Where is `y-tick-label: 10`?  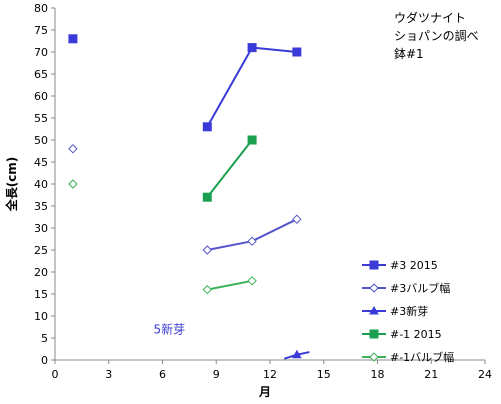 y-tick-label: 10 is located at coordinates (41, 316).